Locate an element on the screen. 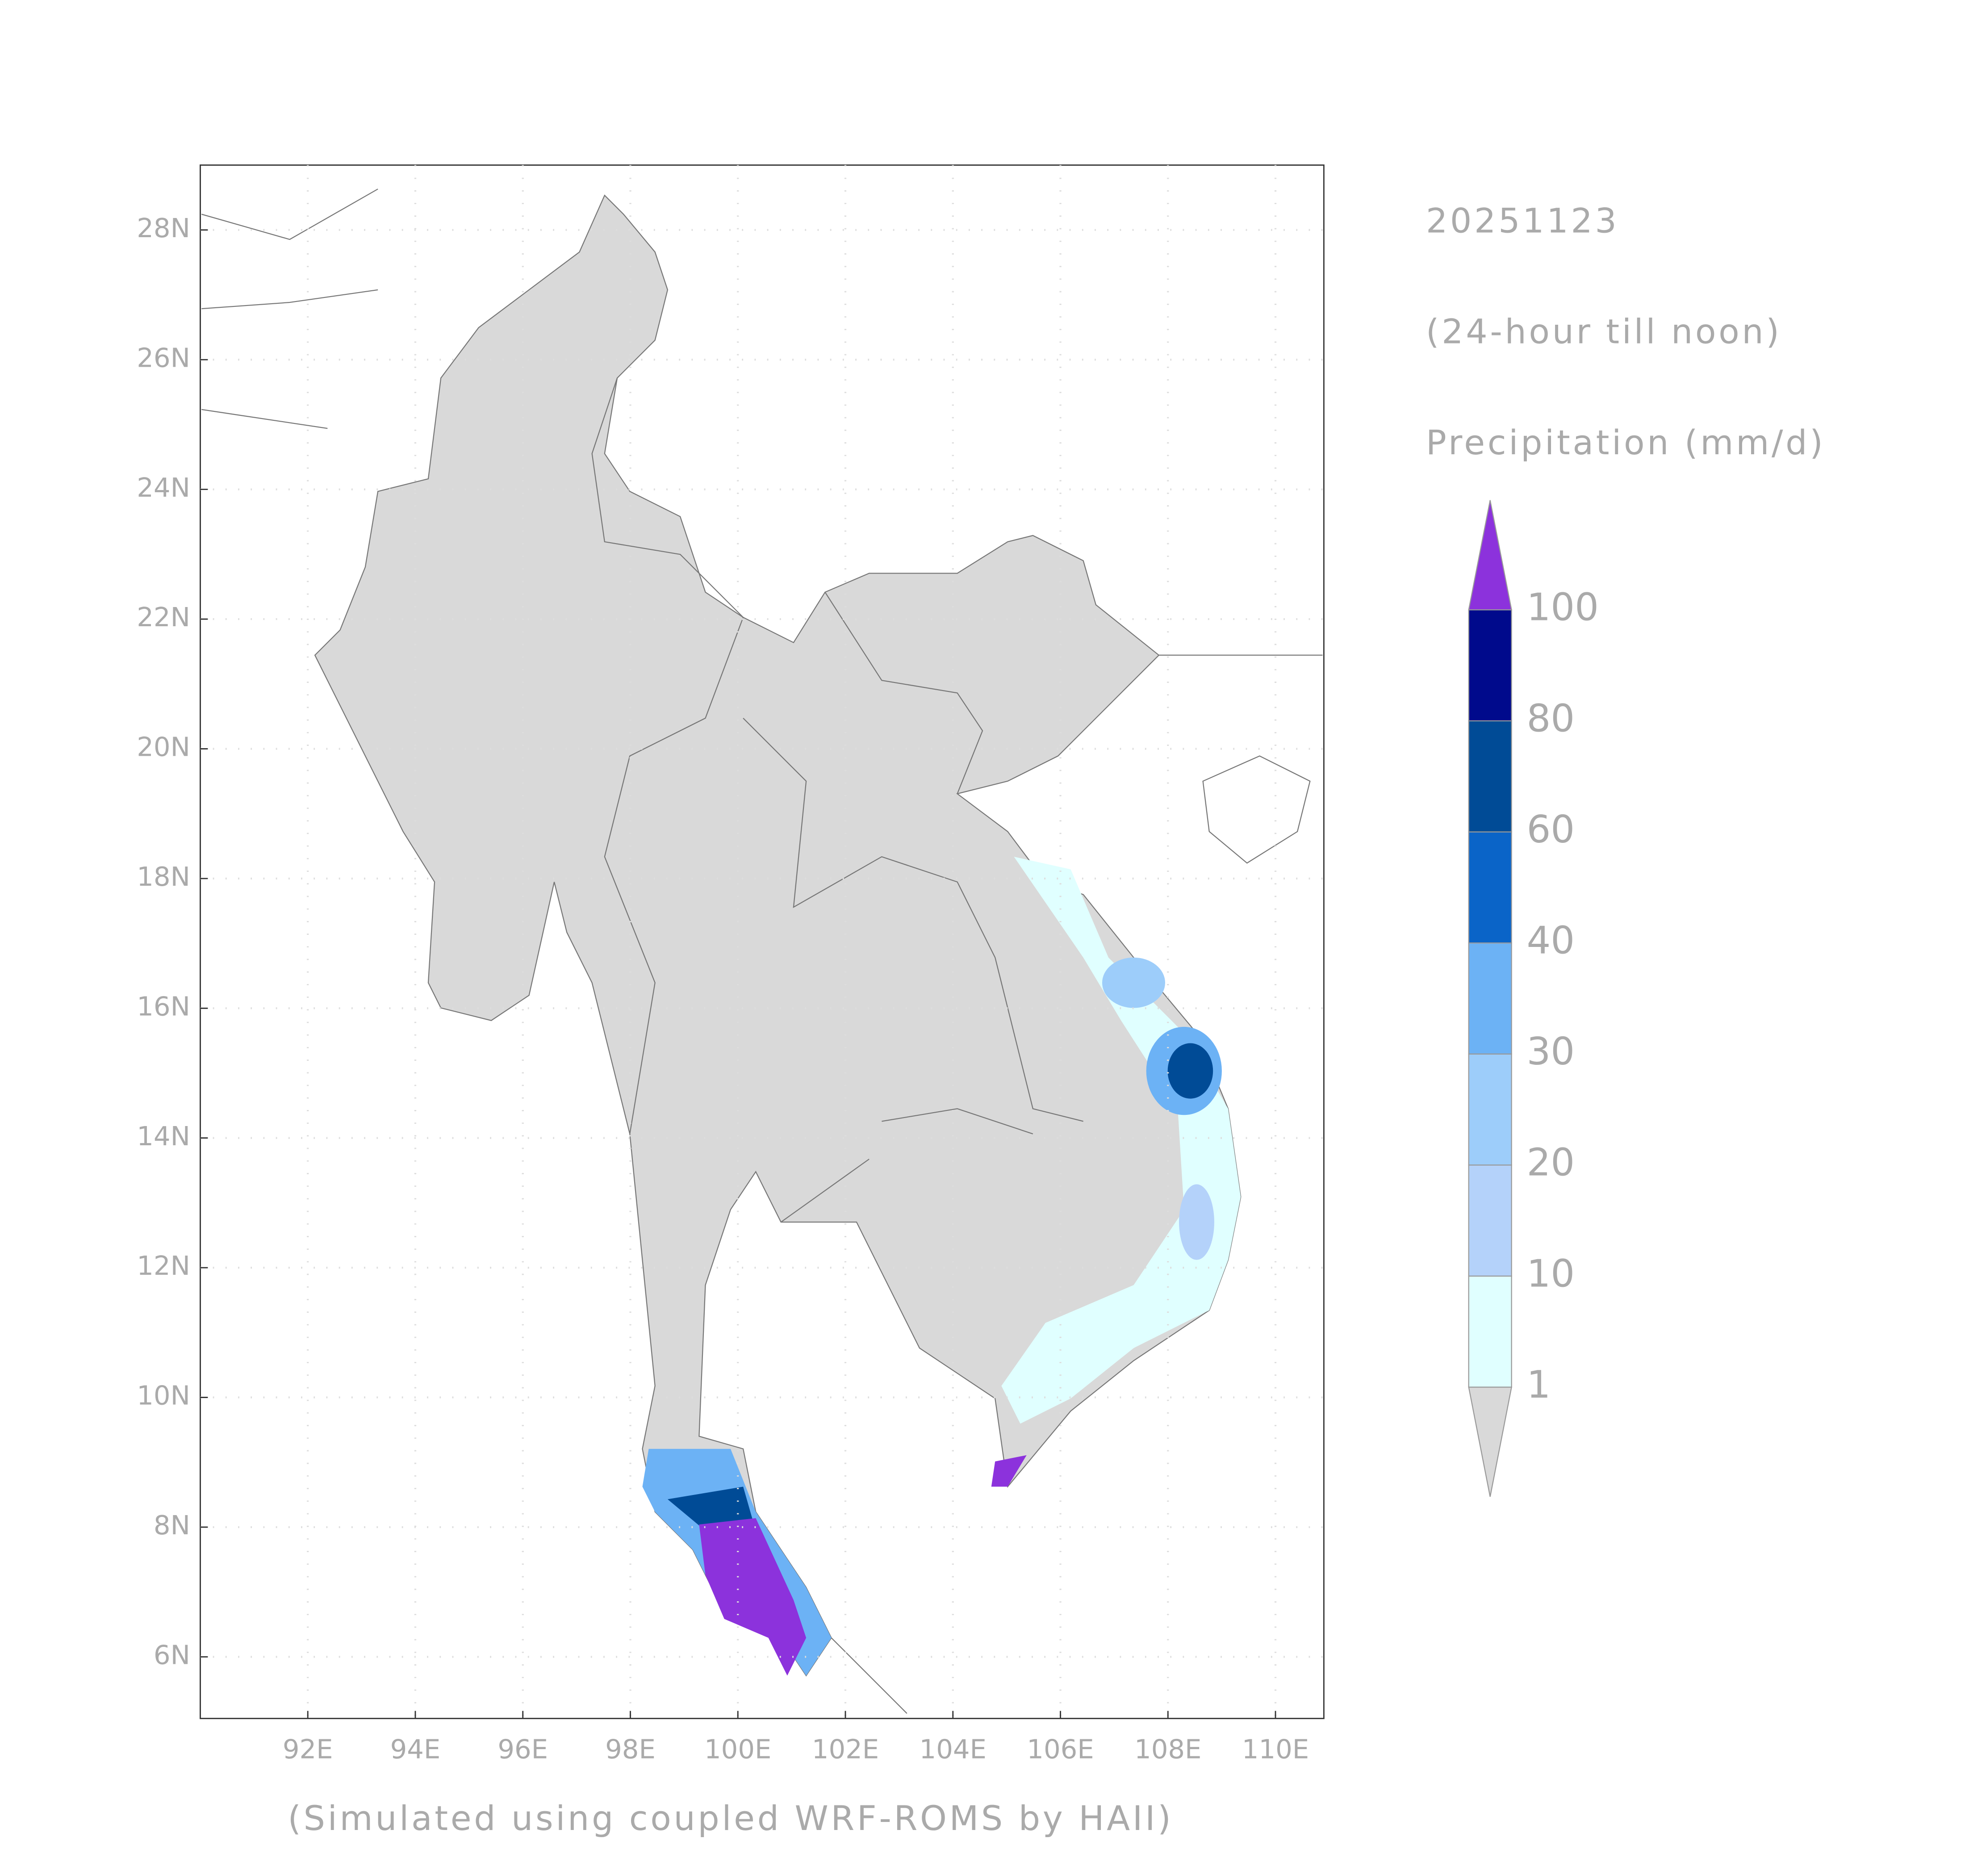 This screenshot has height=1876, width=1965. x-tick-label: 98E is located at coordinates (630, 1749).